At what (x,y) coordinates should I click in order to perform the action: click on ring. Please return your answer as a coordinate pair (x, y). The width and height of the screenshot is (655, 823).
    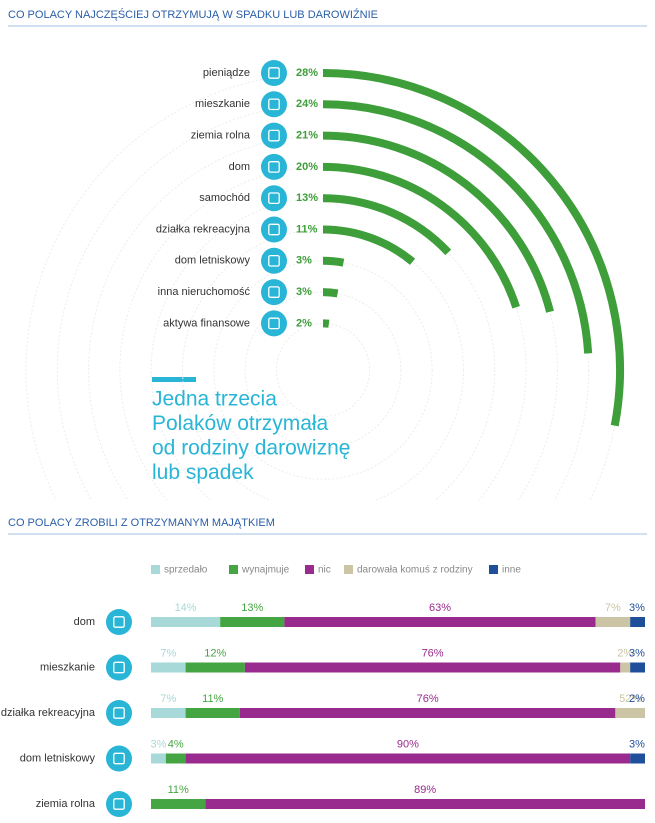
    Looking at the image, I should click on (323, 370).